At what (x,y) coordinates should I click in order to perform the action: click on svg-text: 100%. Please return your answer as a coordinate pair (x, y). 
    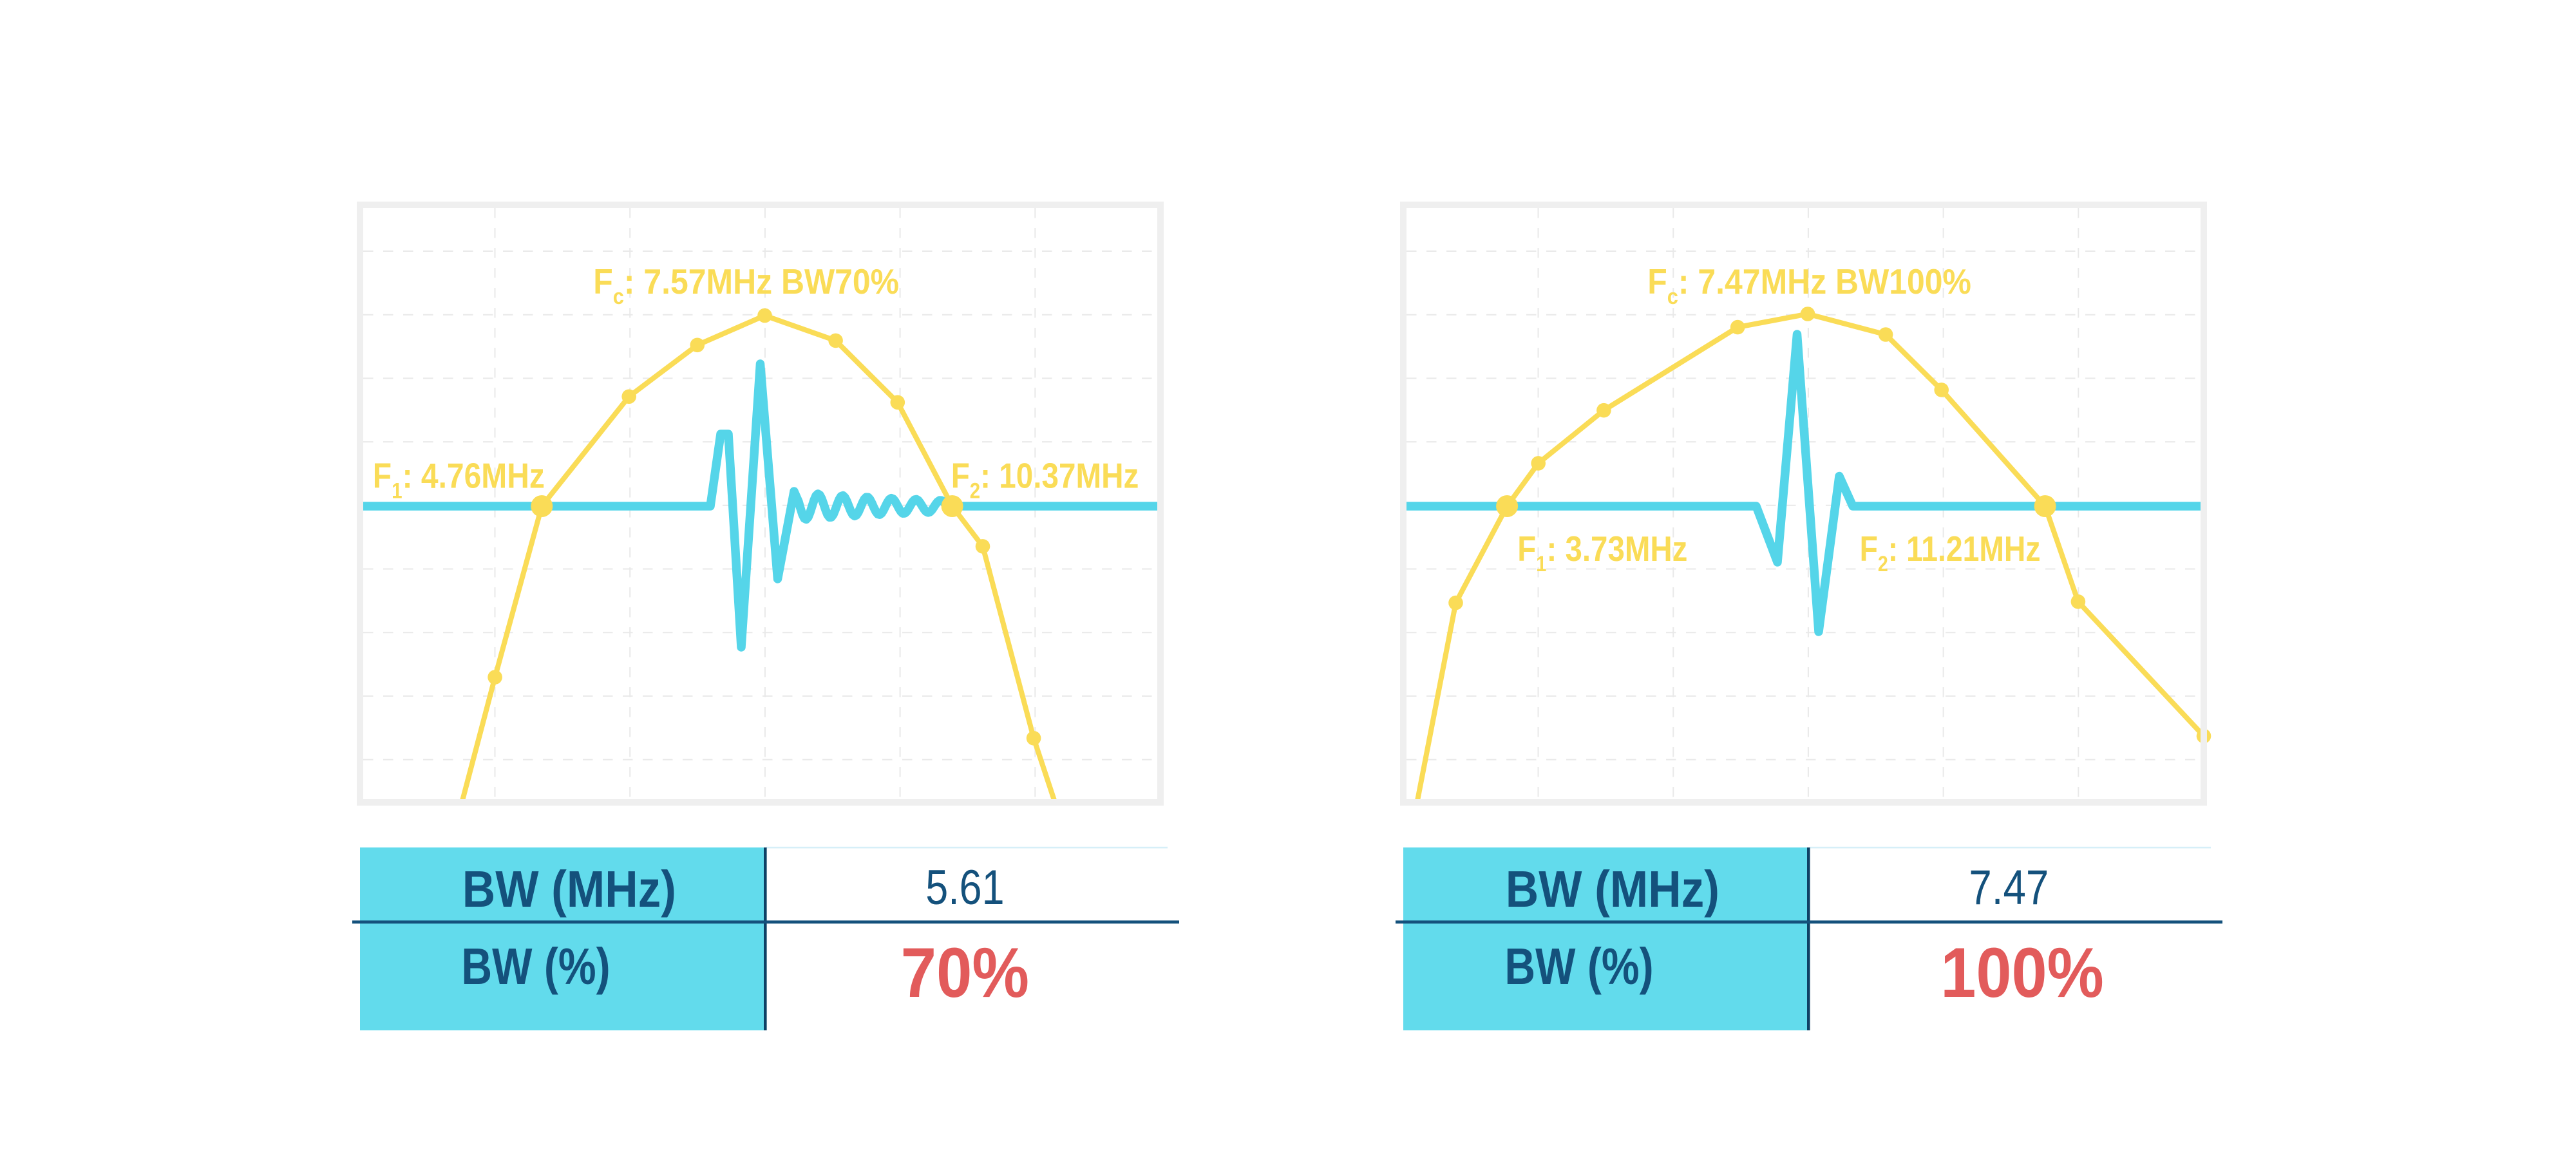
    Looking at the image, I should click on (2022, 972).